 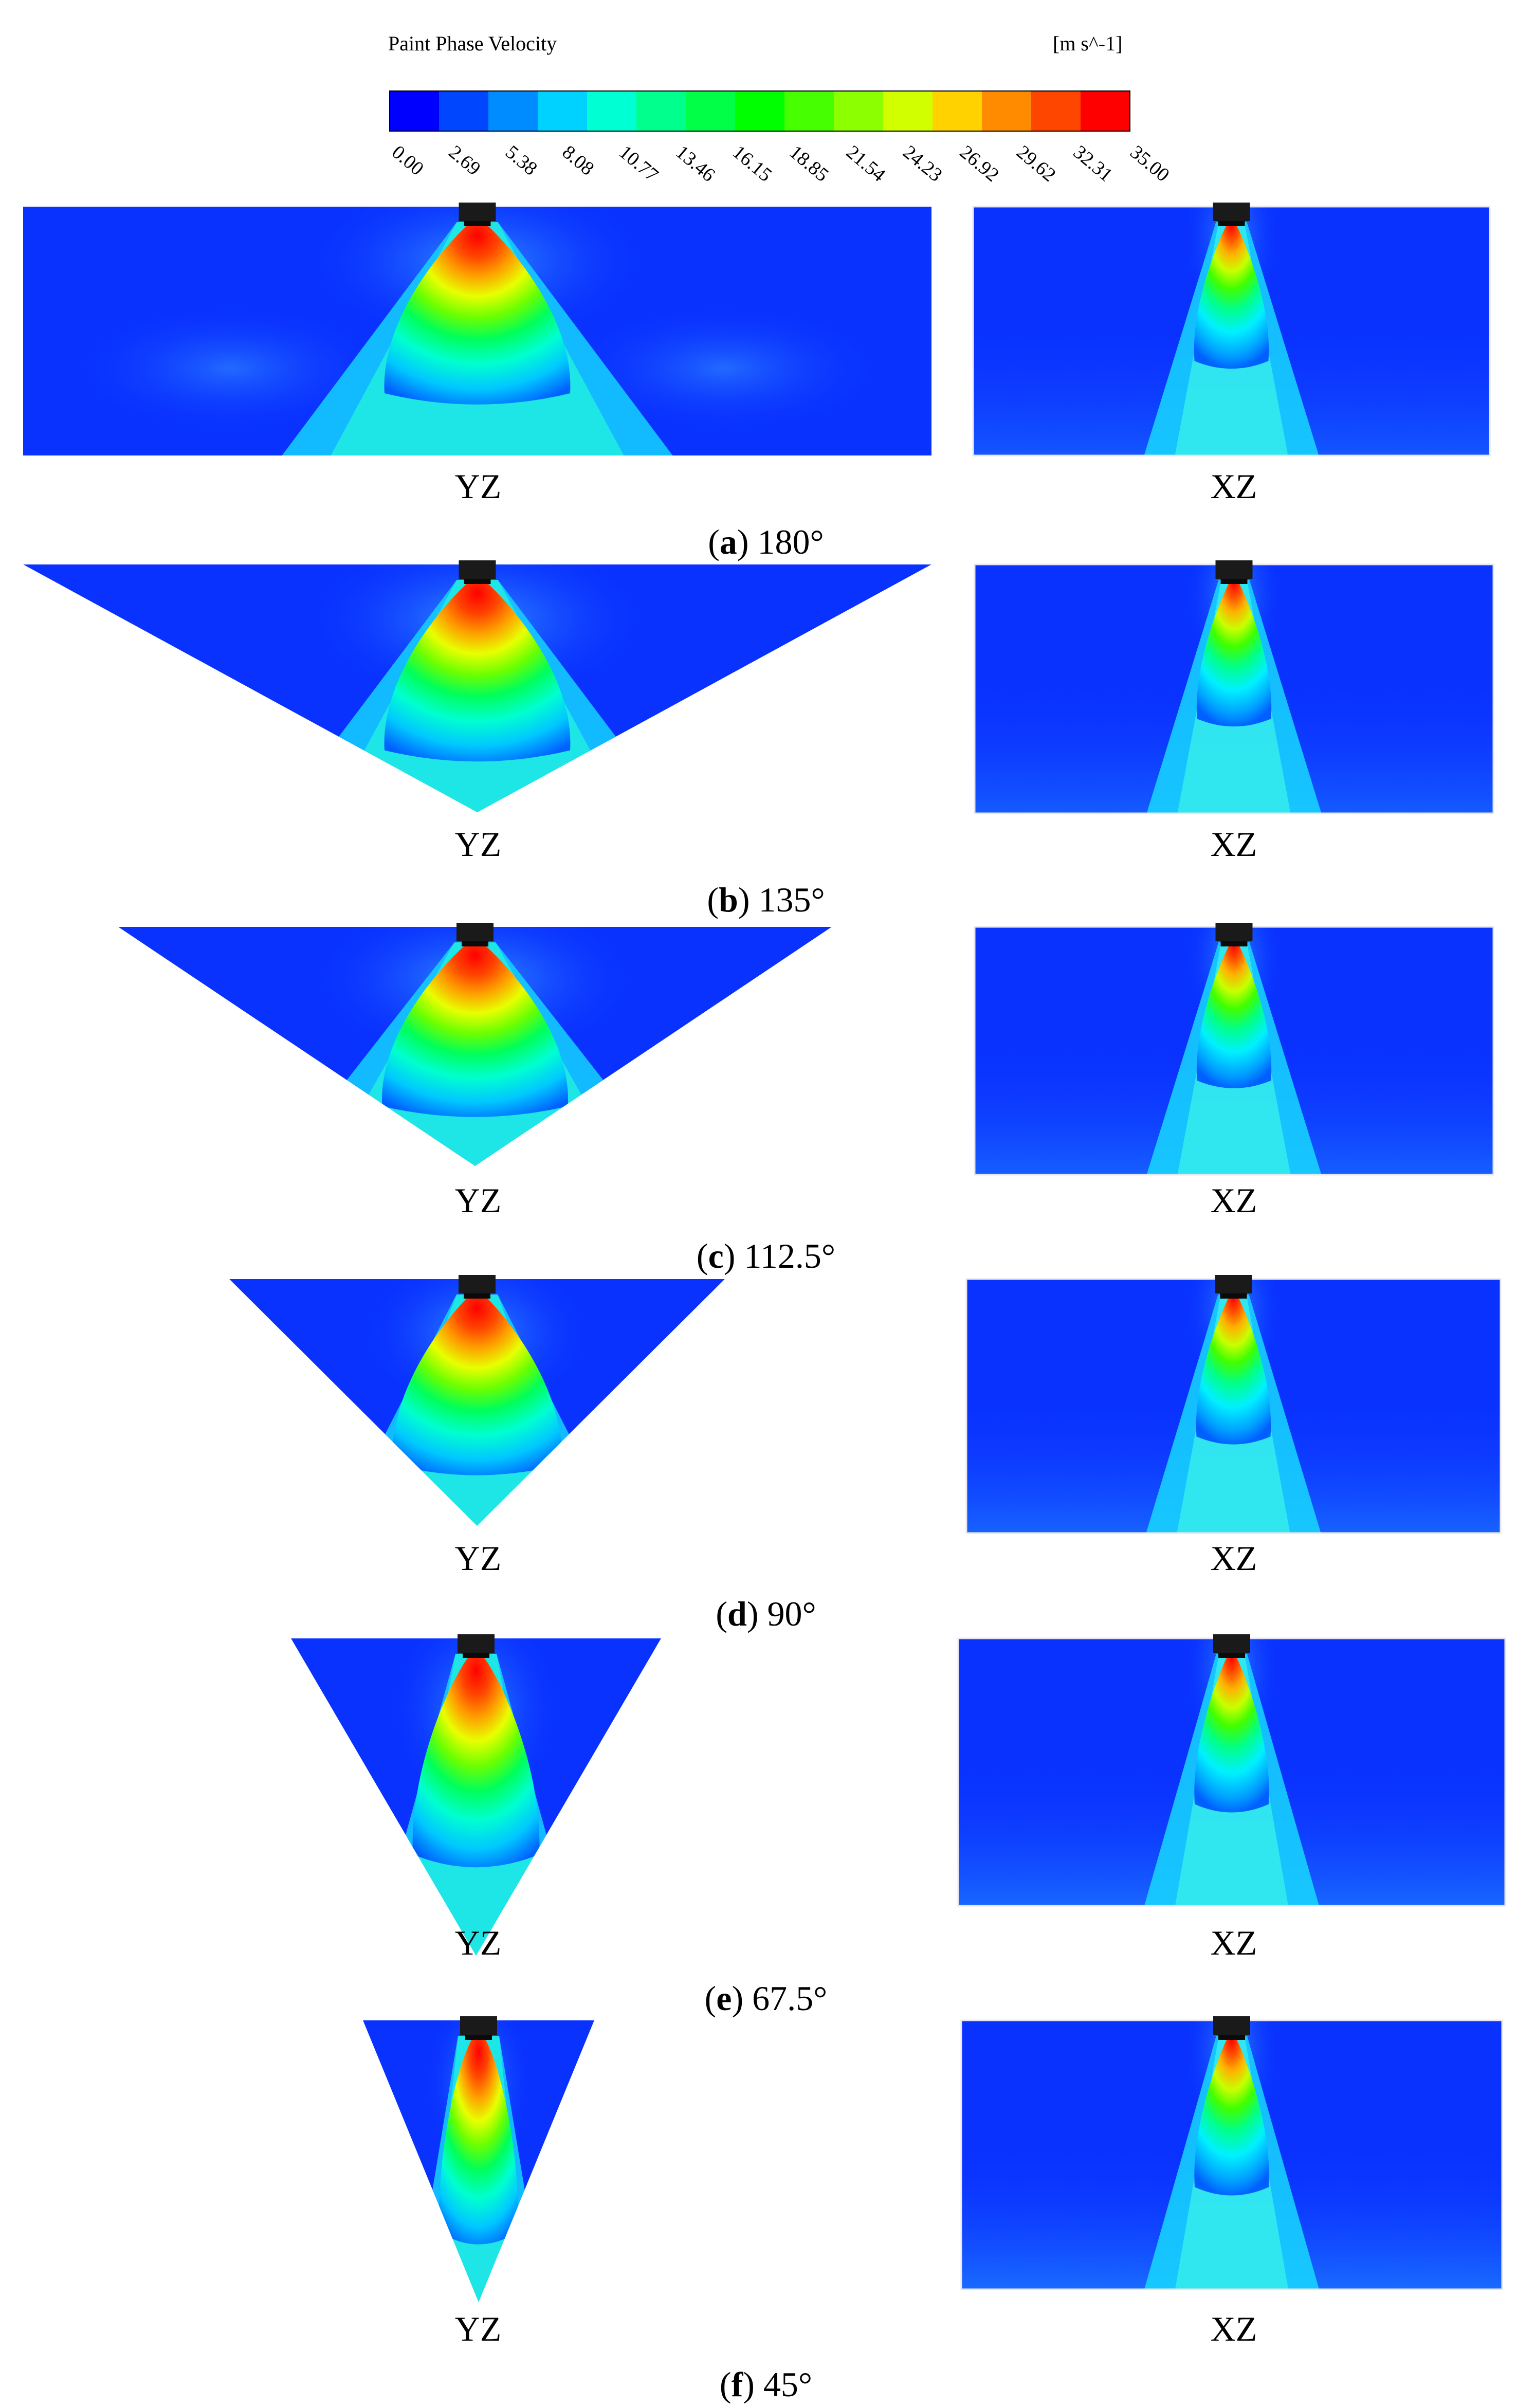 I want to click on panel-letter: a, so click(x=728, y=541).